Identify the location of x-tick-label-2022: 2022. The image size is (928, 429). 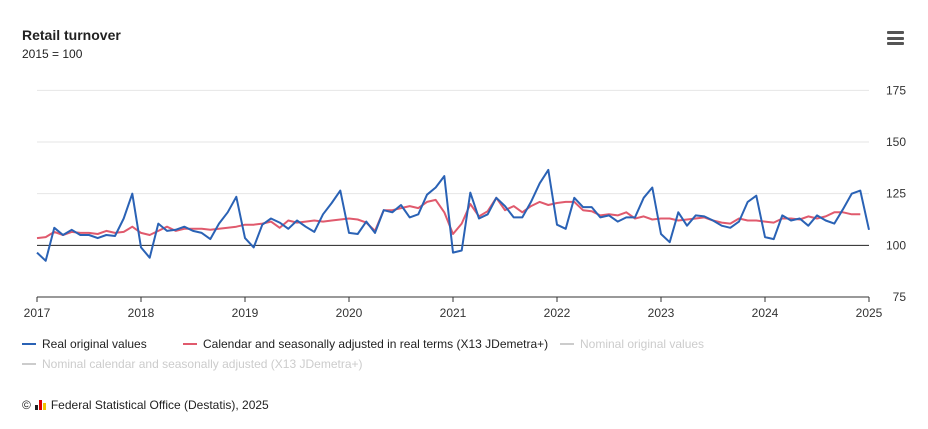
(557, 313).